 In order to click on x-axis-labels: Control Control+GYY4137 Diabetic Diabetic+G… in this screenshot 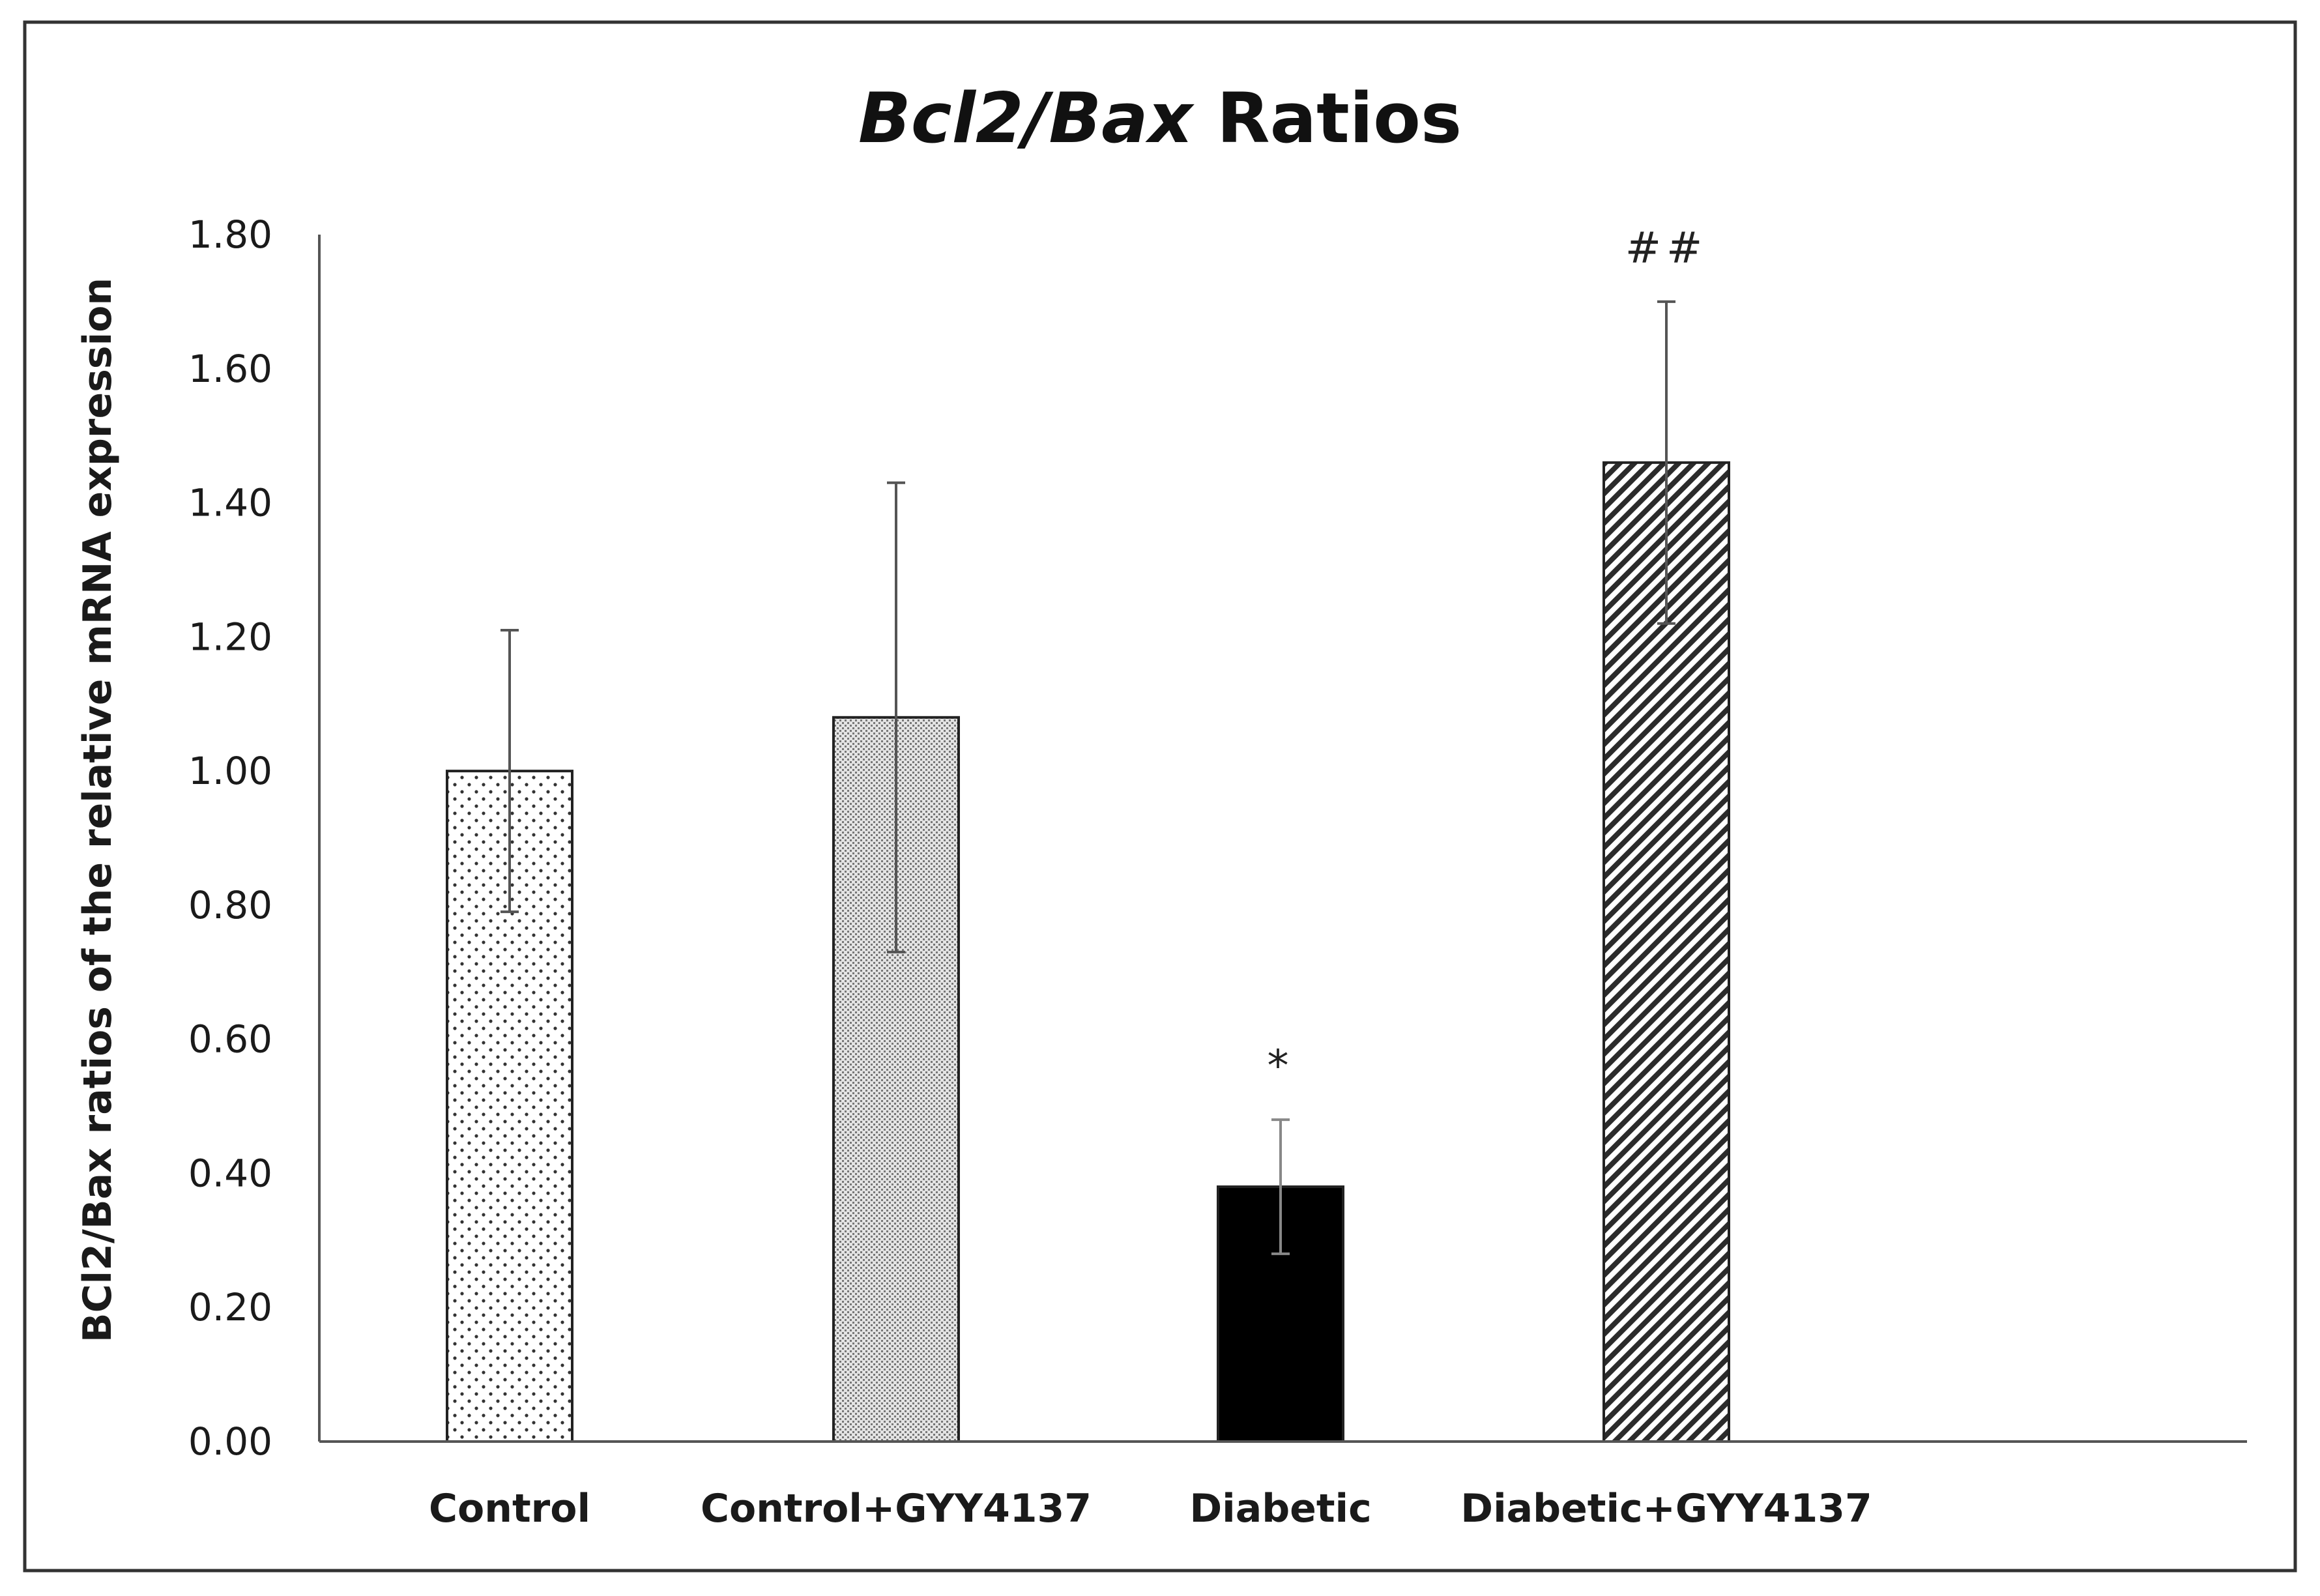, I will do `click(1150, 1508)`.